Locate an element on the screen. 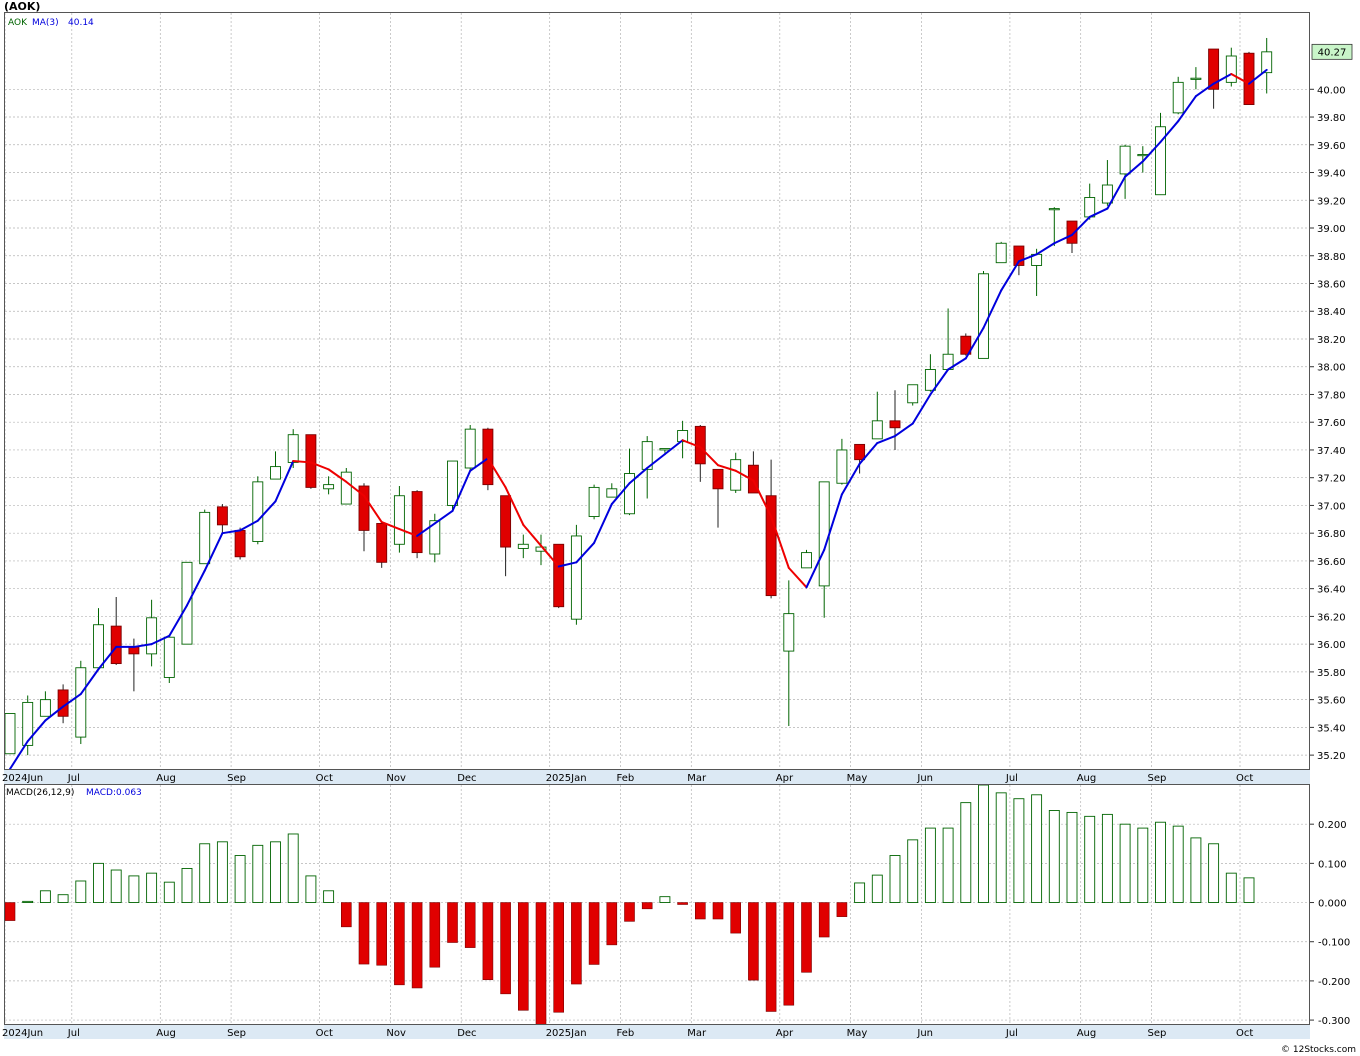 This screenshot has width=1360, height=1056. price-y-tick-label: 35.20 is located at coordinates (1331, 756).